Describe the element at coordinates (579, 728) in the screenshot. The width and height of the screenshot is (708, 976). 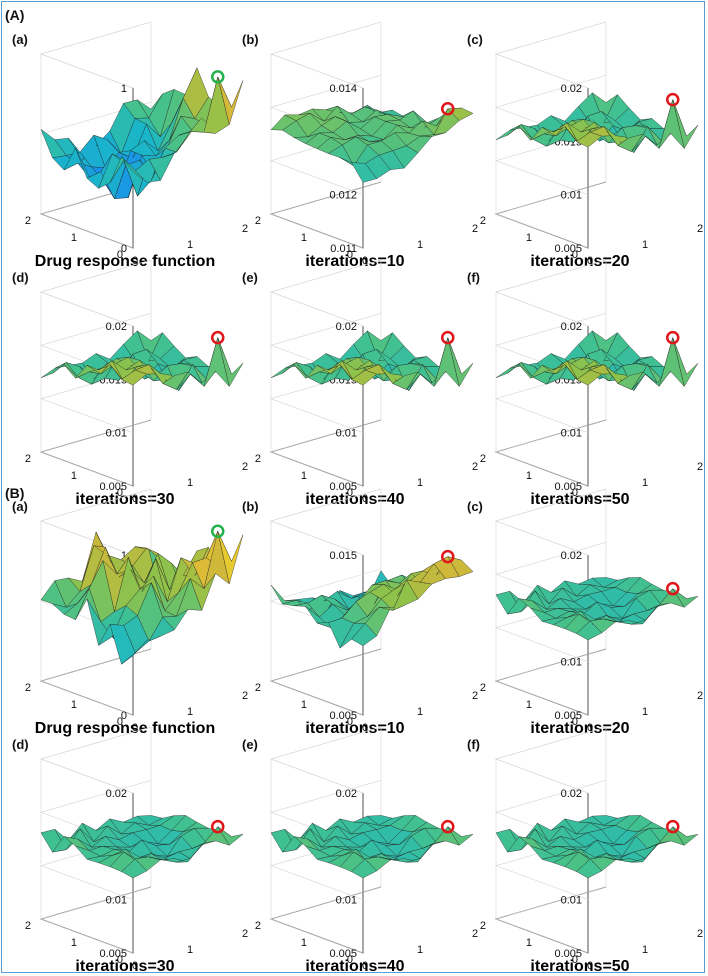
I see `panel-caption: iterations=20` at that location.